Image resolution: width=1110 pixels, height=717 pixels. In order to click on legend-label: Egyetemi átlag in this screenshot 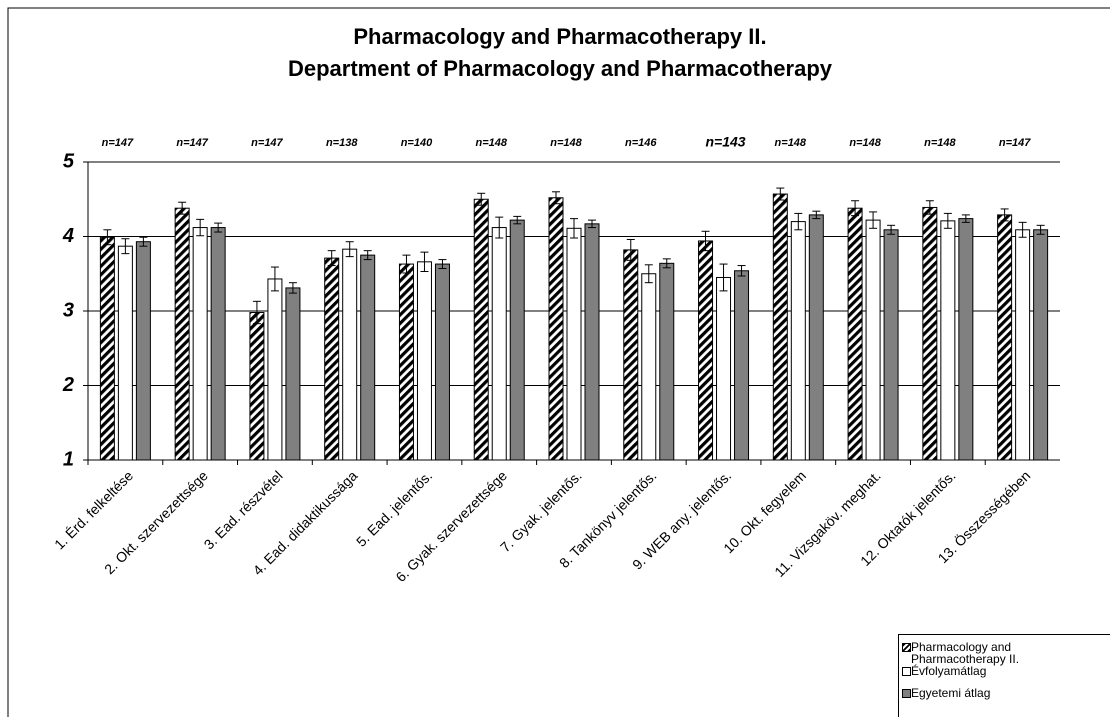, I will do `click(951, 693)`.